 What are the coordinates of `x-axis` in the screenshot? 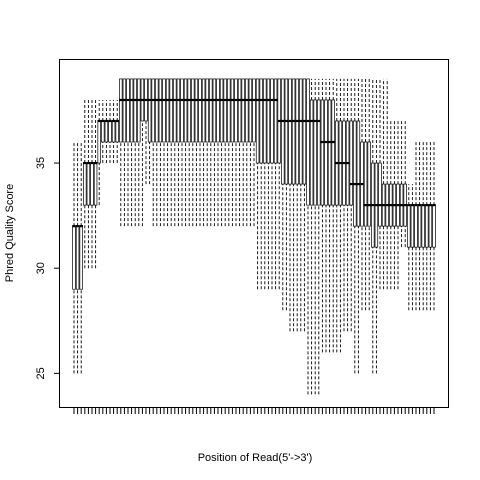 It's located at (254, 410).